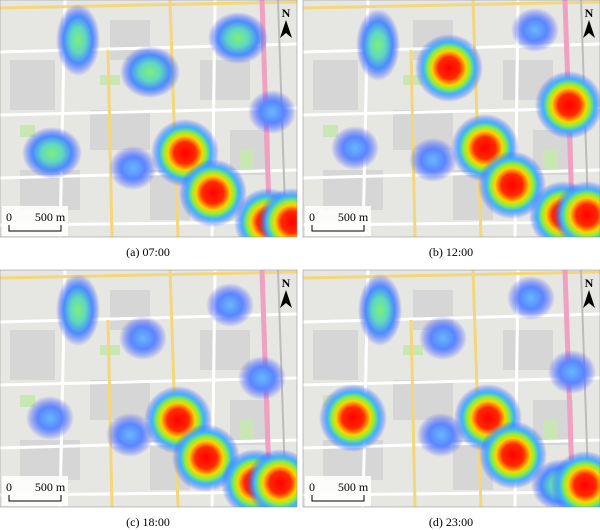 The height and width of the screenshot is (530, 600). Describe the element at coordinates (451, 522) in the screenshot. I see `caption: (d) 23:00` at that location.